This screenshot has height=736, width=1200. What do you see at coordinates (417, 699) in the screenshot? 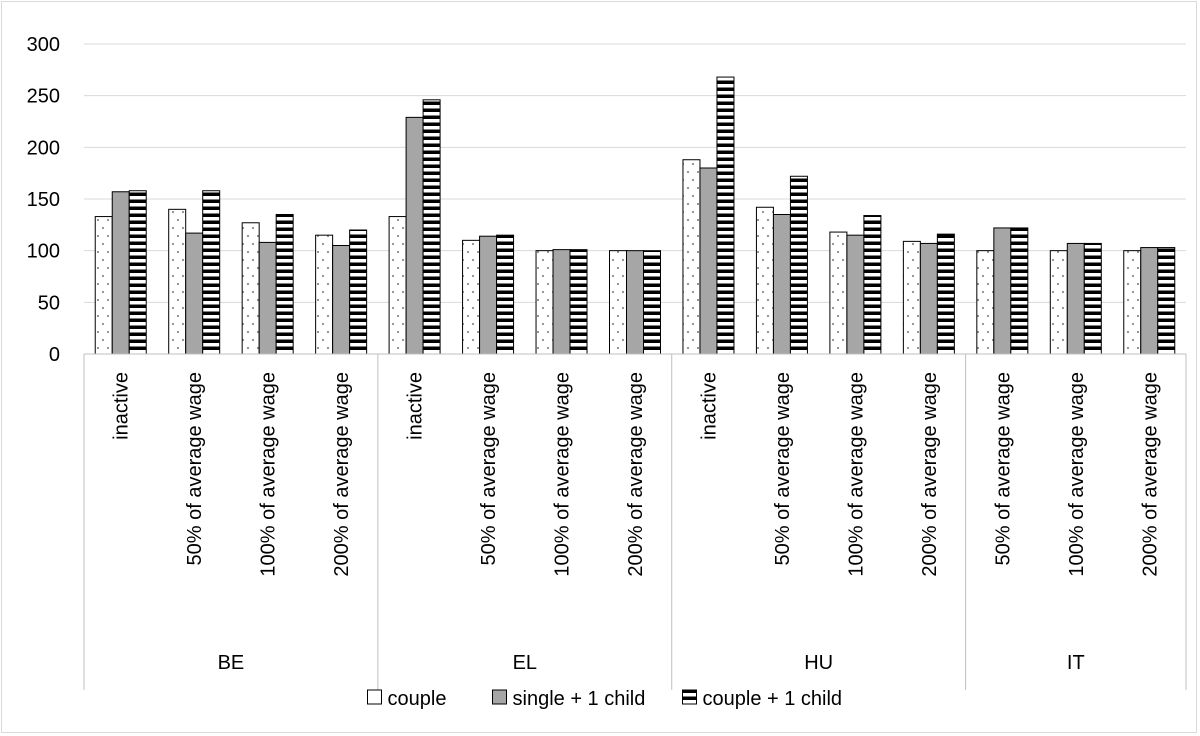
I see `legend-label: couple` at bounding box center [417, 699].